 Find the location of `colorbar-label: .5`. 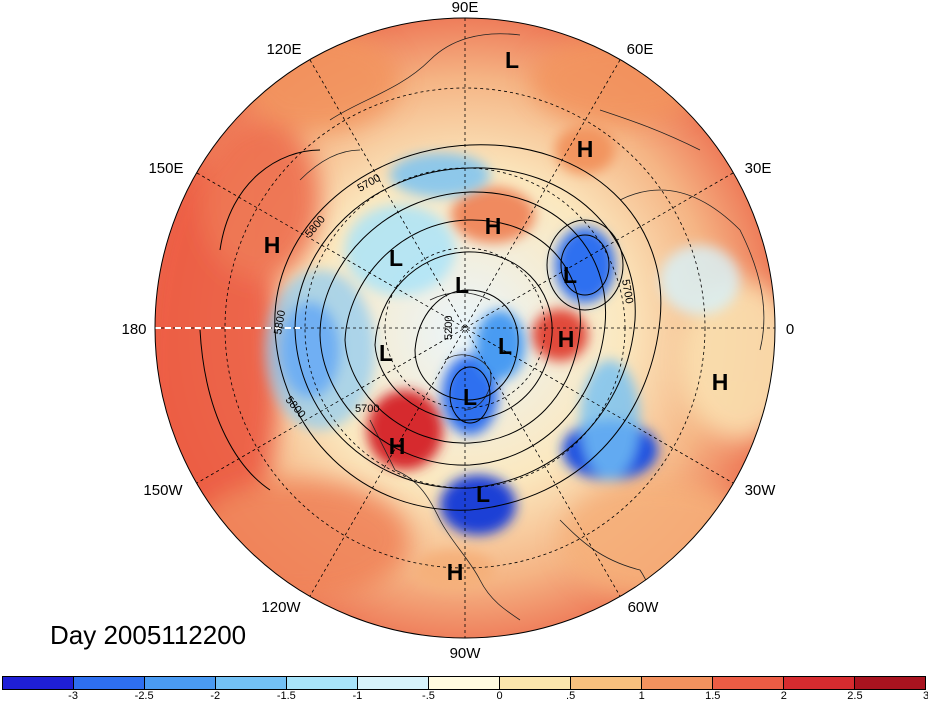

colorbar-label: .5 is located at coordinates (571, 696).